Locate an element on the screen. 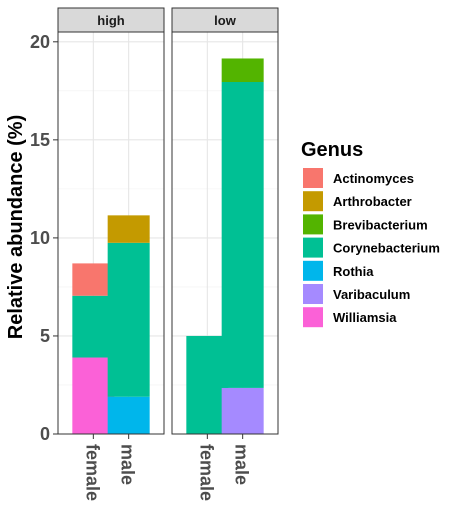 The image size is (458, 529). y-tick-label: 20 is located at coordinates (40, 42).